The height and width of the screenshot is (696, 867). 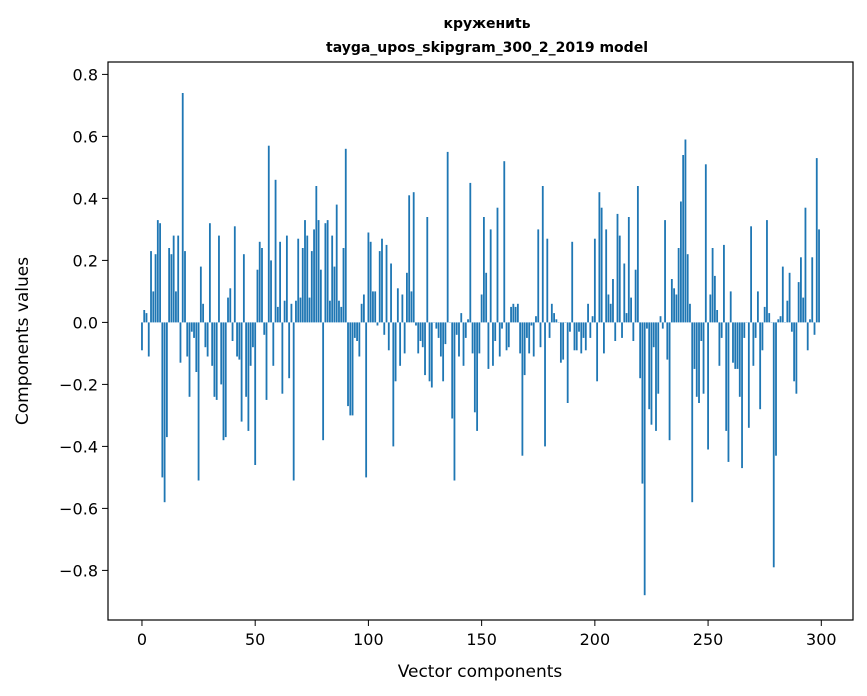 What do you see at coordinates (595, 639) in the screenshot?
I see `x-tick-label-200: 200` at bounding box center [595, 639].